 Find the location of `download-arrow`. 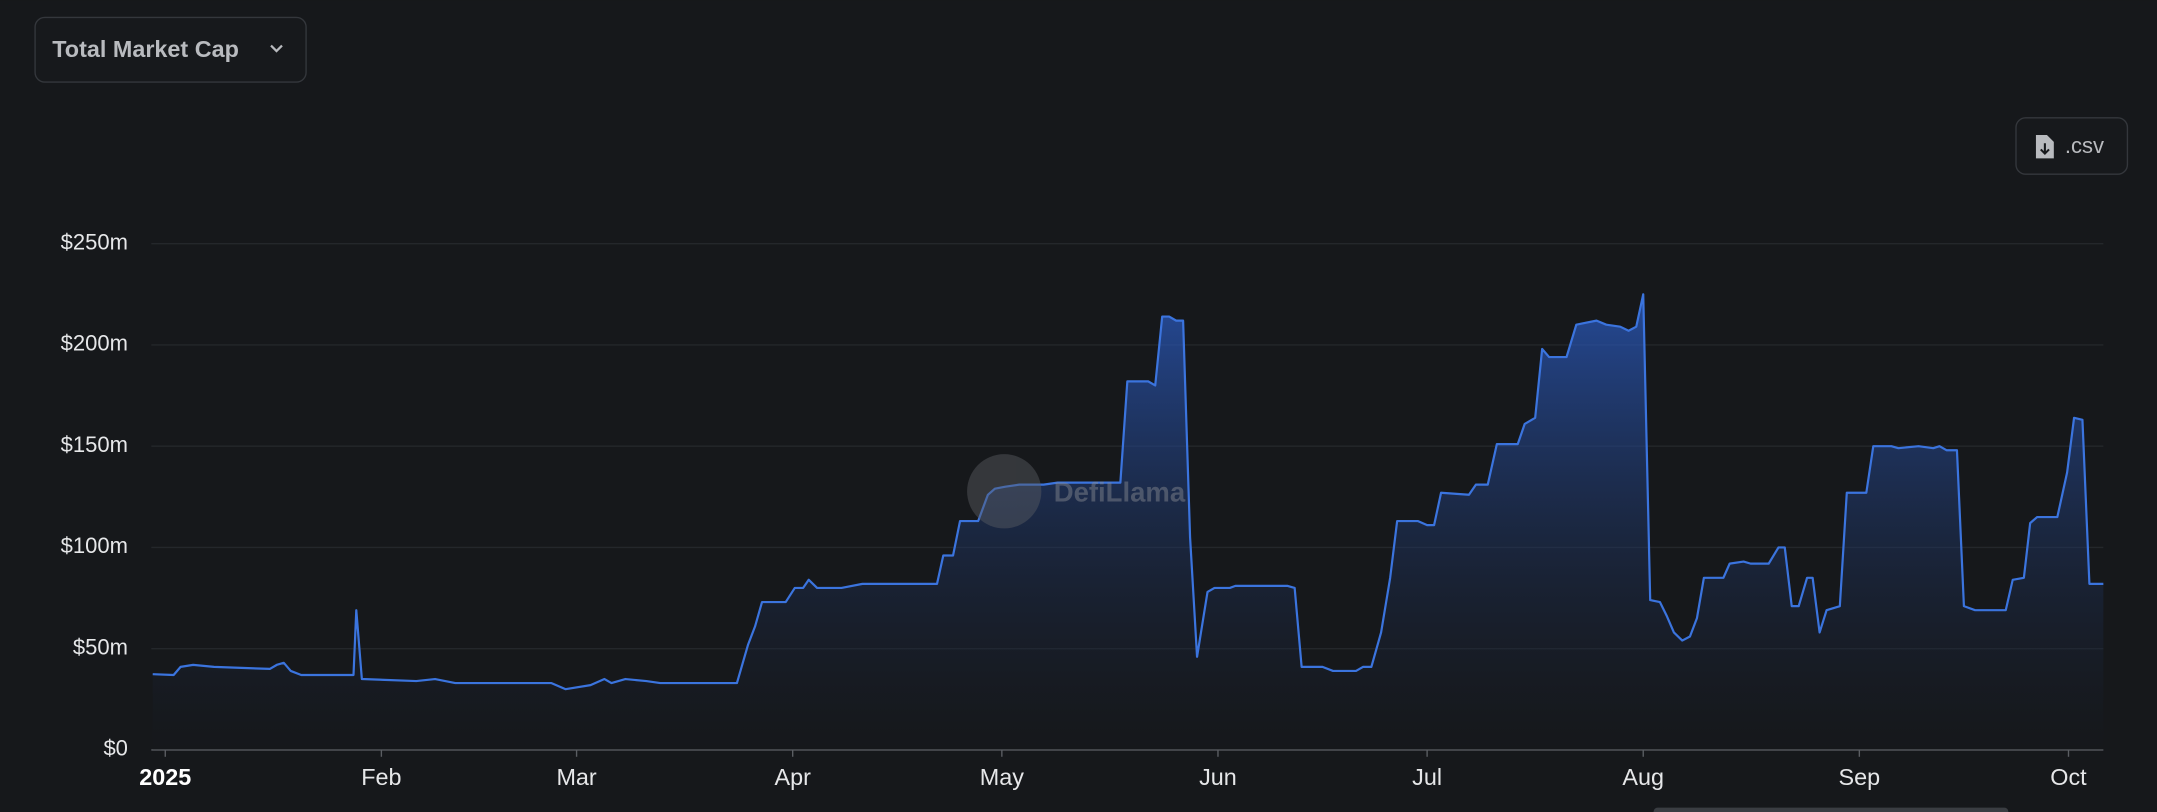

download-arrow is located at coordinates (2045, 149).